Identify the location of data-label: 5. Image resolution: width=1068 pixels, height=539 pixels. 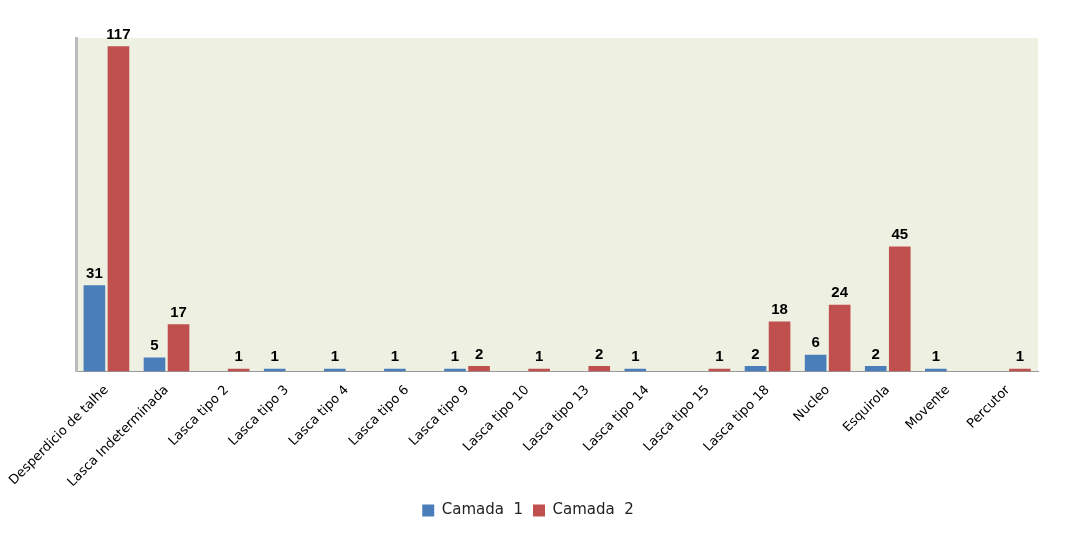
(154, 345).